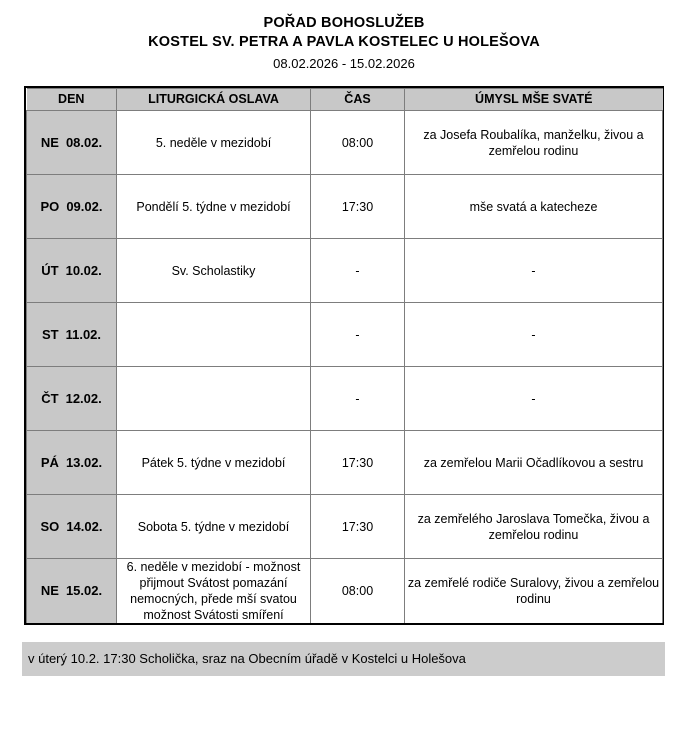 This screenshot has height=749, width=688. What do you see at coordinates (84, 142) in the screenshot?
I see `day-date: 08.02.` at bounding box center [84, 142].